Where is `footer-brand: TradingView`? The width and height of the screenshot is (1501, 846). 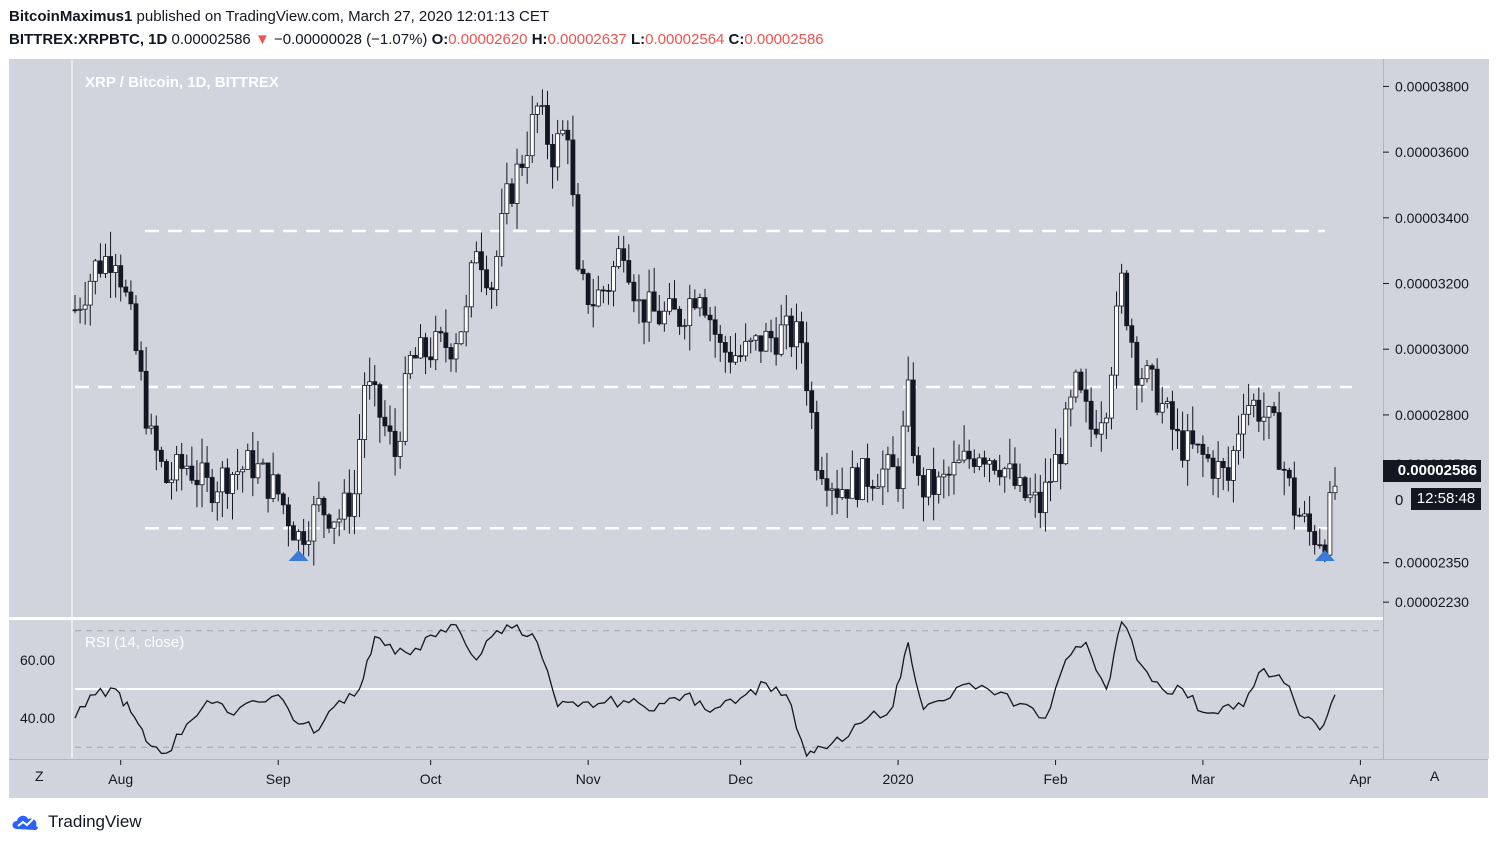 footer-brand: TradingView is located at coordinates (76, 822).